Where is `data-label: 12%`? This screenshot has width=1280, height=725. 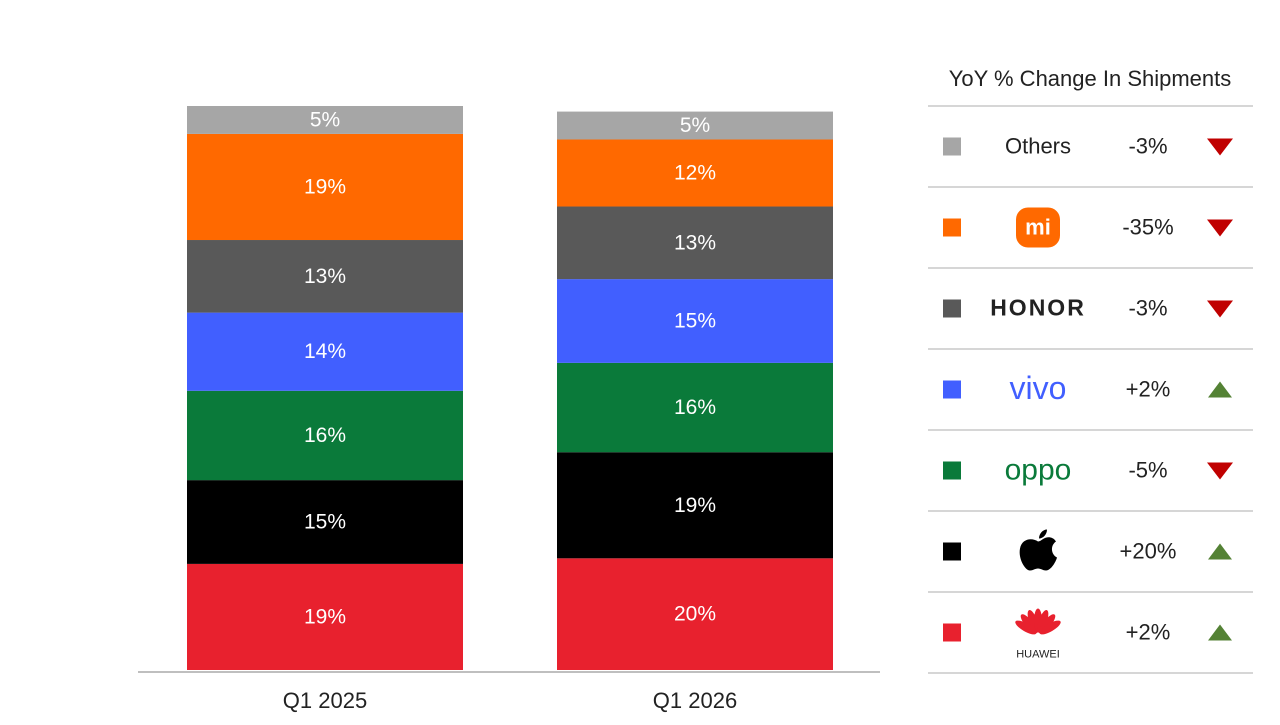 data-label: 12% is located at coordinates (695, 173).